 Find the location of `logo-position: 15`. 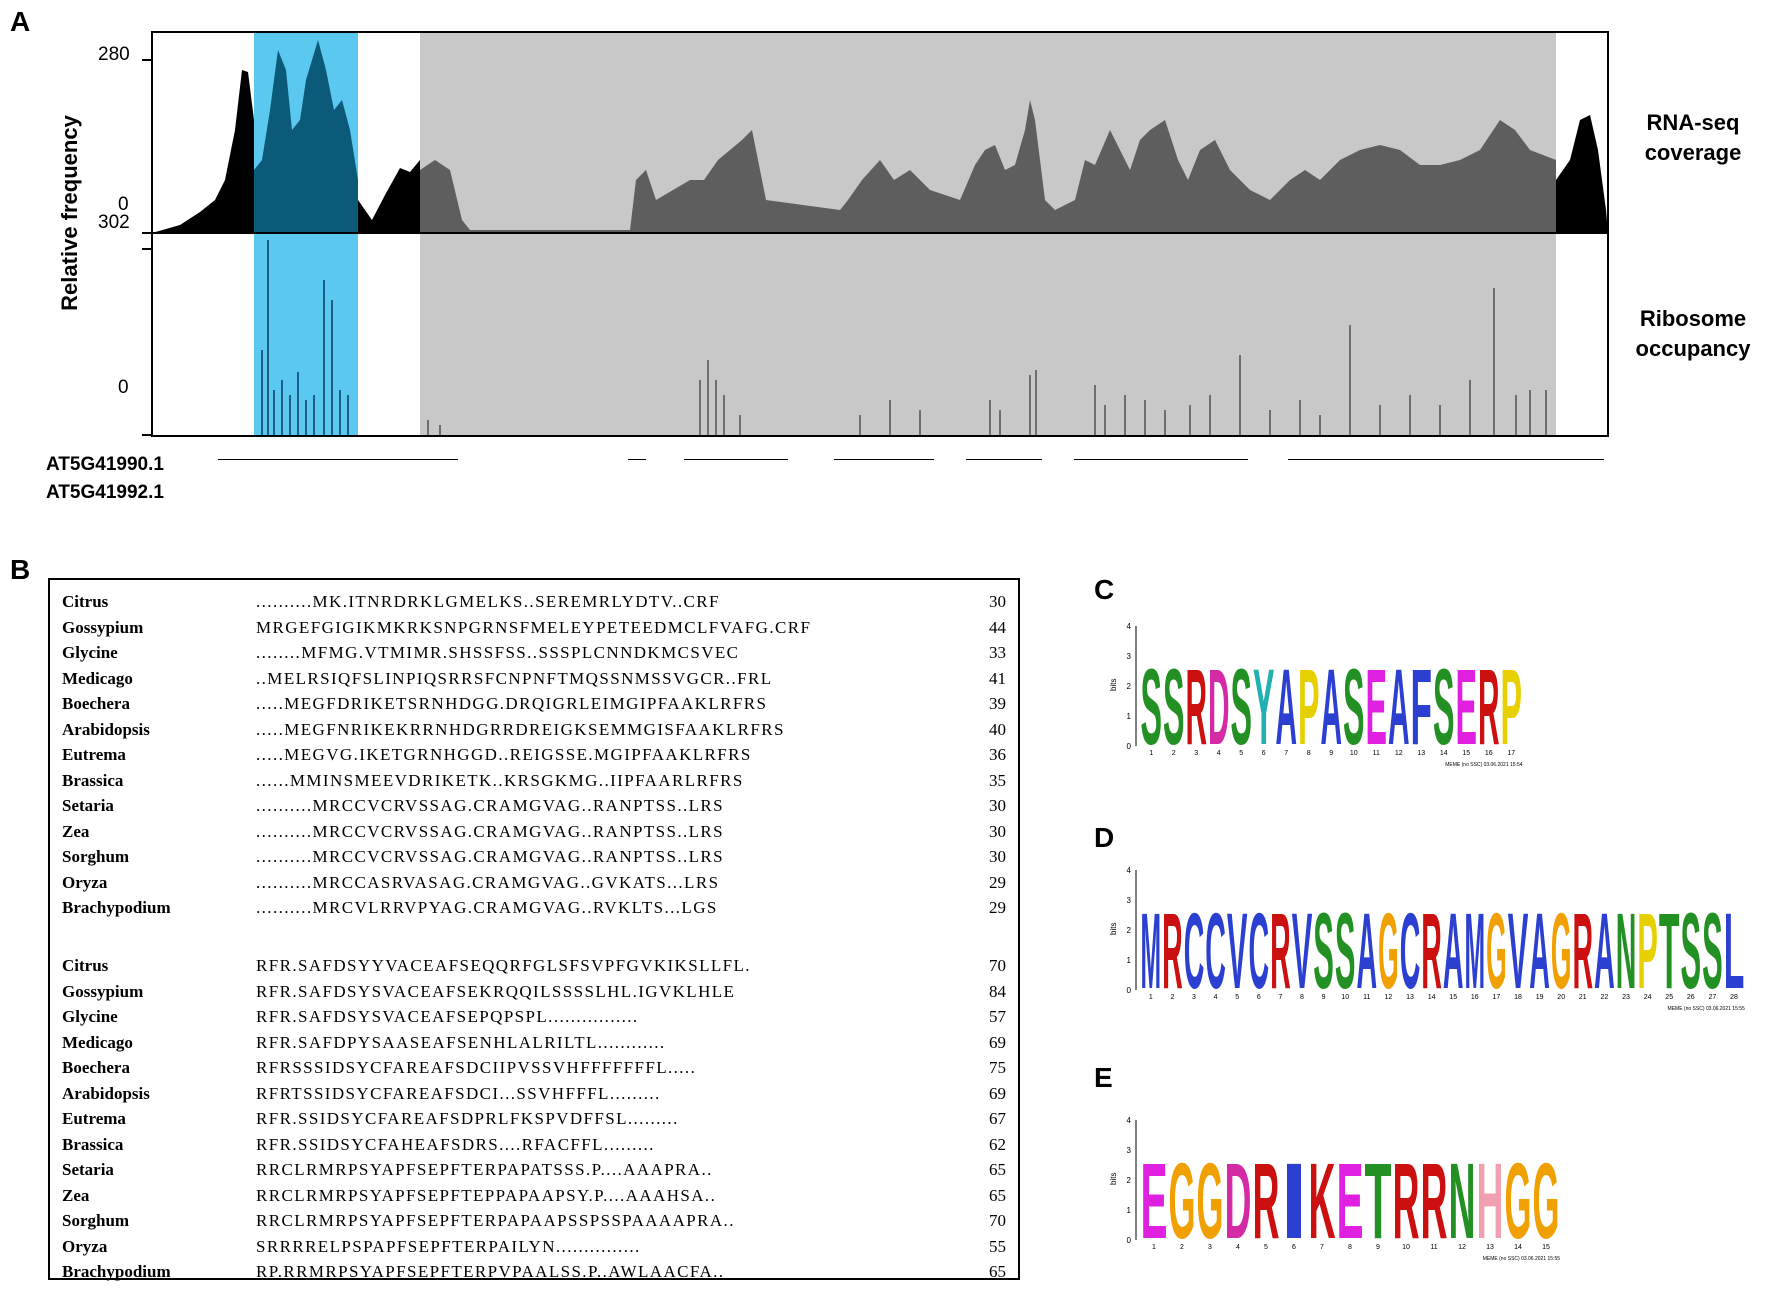

logo-position: 15 is located at coordinates (1466, 753).